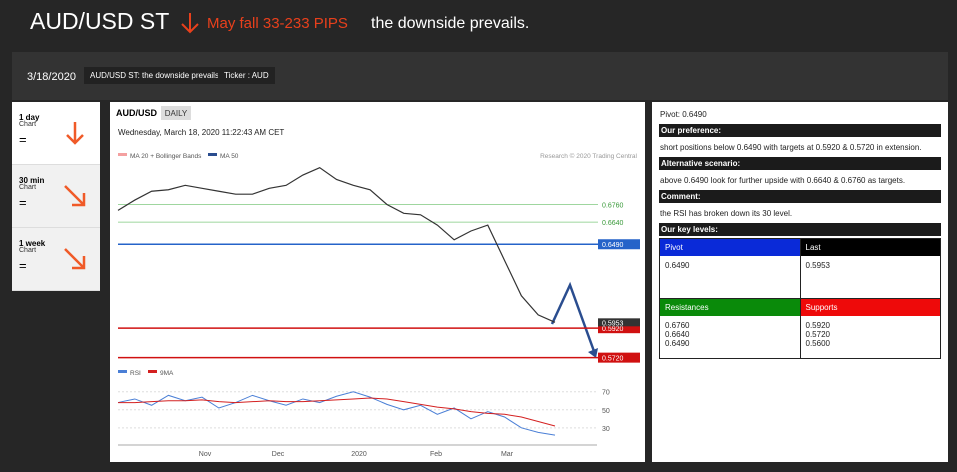  I want to click on legend-label: RSI, so click(135, 373).